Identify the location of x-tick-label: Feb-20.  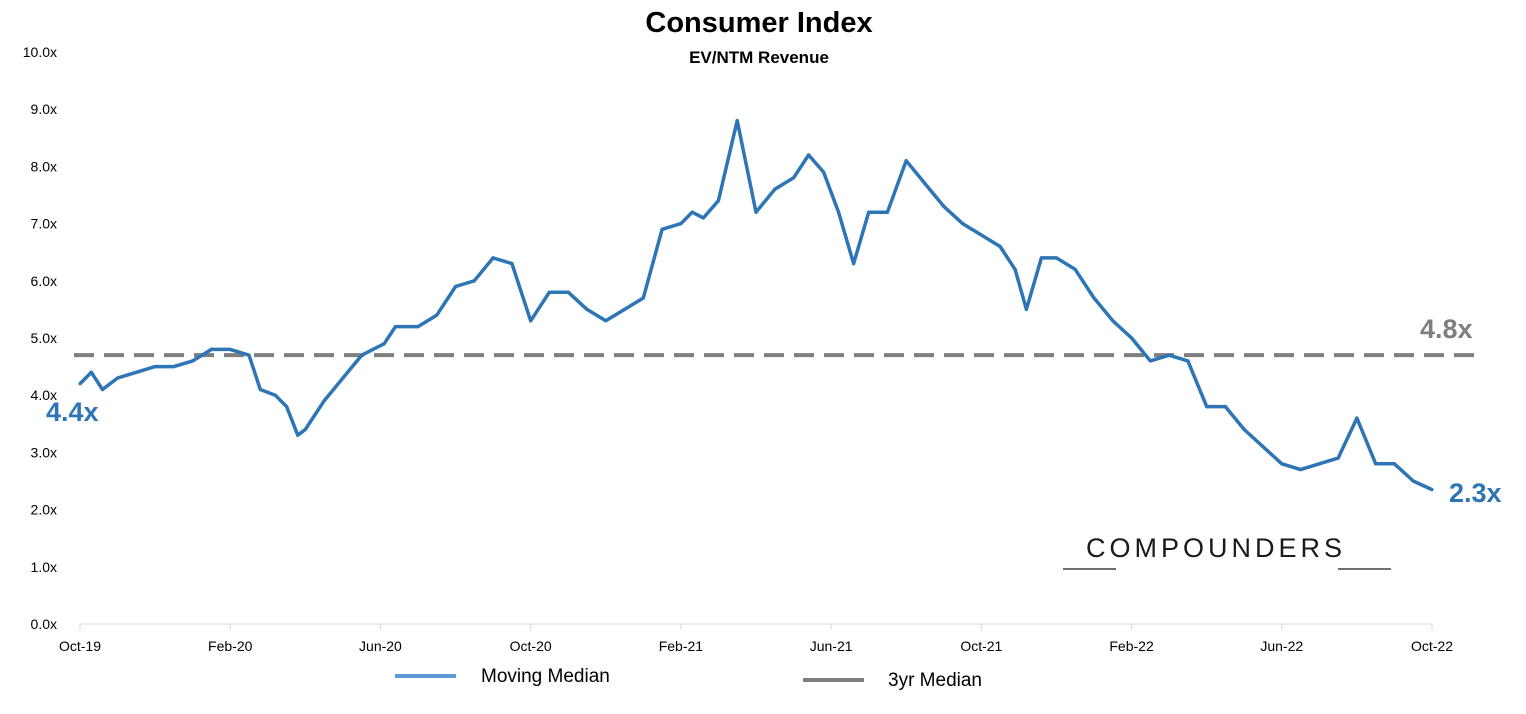
(230, 646).